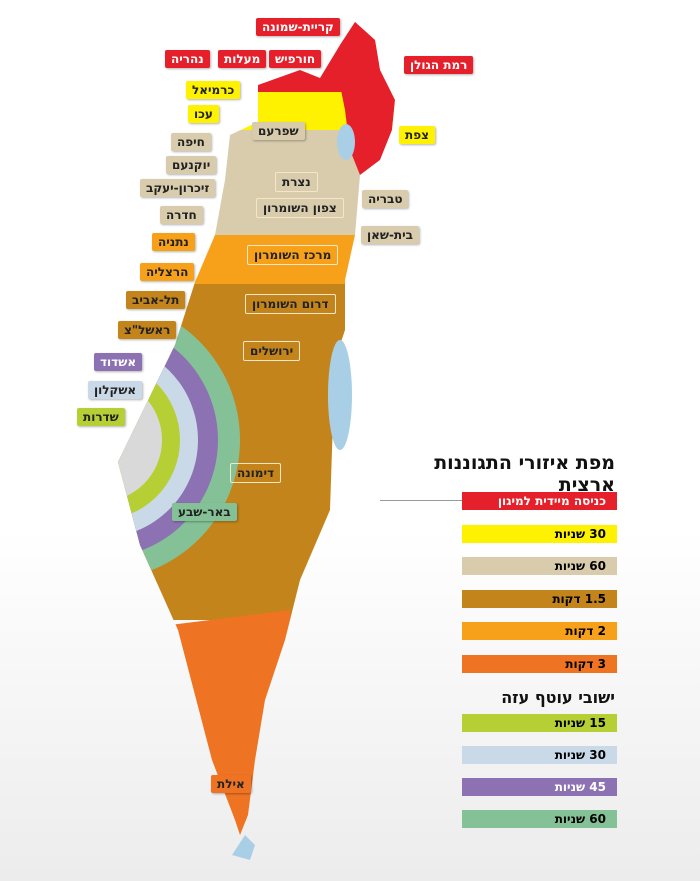 Image resolution: width=700 pixels, height=881 pixels. What do you see at coordinates (298, 27) in the screenshot?
I see `label-kiryat-shmona: קריית-שמונה` at bounding box center [298, 27].